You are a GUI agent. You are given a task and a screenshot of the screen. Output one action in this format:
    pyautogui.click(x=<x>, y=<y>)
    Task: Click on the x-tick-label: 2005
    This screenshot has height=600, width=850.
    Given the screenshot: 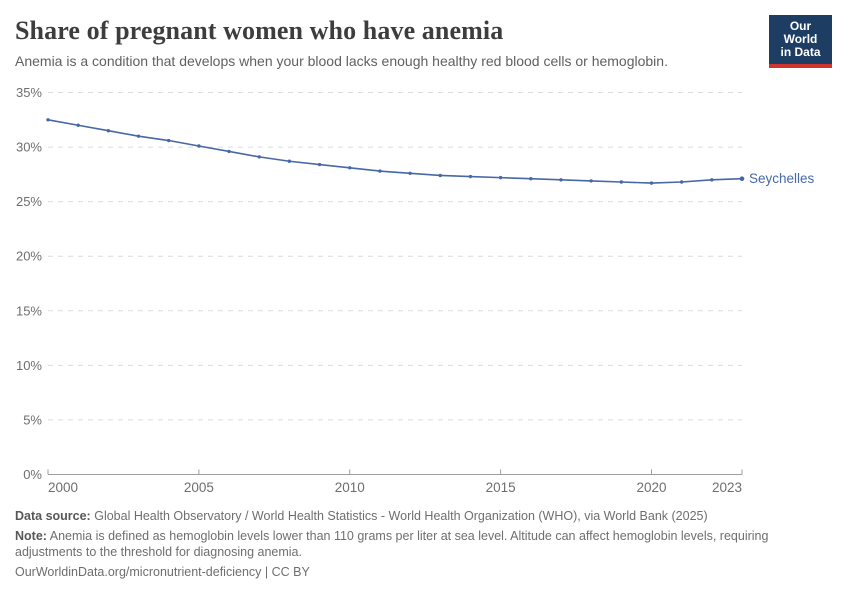 What is the action you would take?
    pyautogui.click(x=199, y=487)
    